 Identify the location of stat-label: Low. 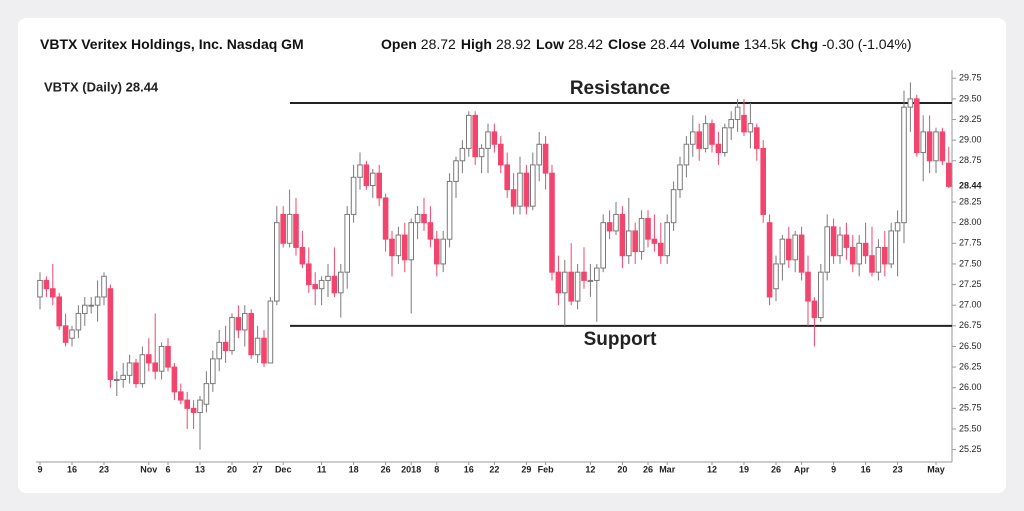
(549, 44).